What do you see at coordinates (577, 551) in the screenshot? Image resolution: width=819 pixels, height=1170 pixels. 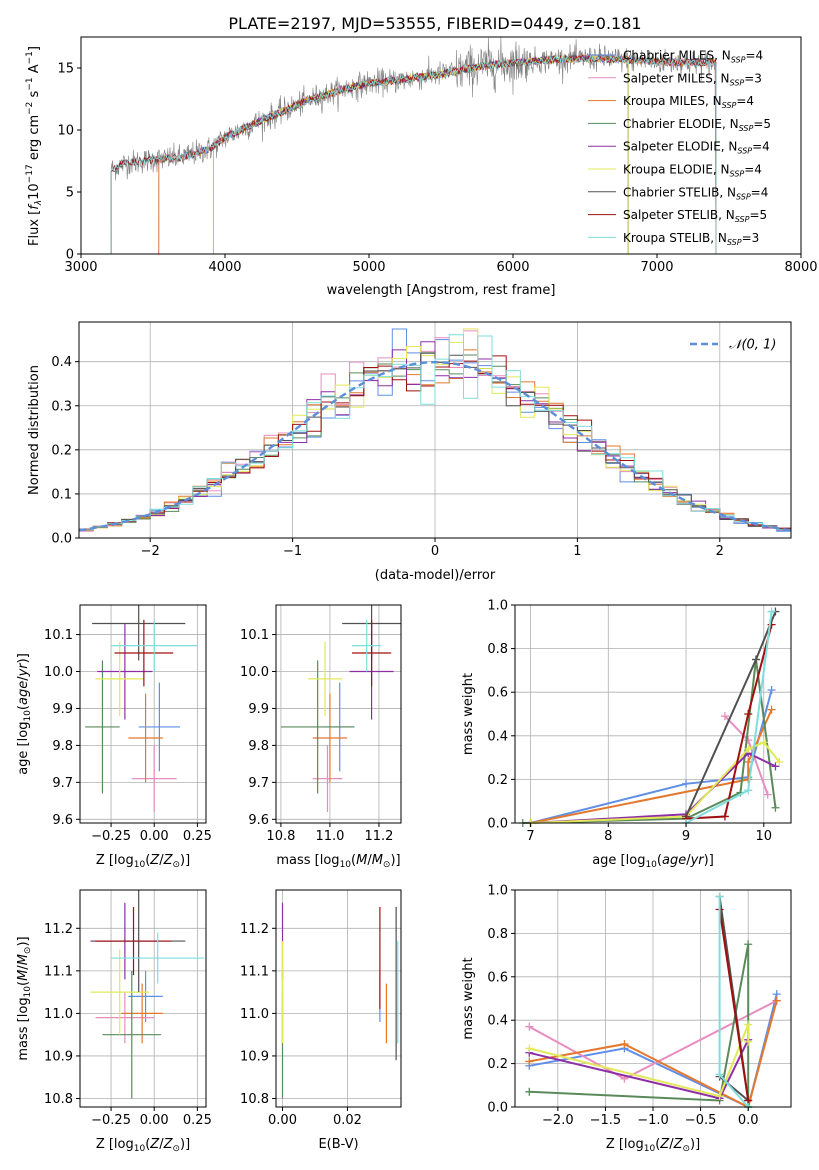 I see `x-tick-label: 1` at bounding box center [577, 551].